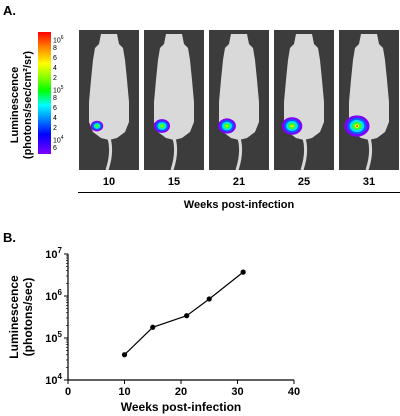 The image size is (400, 416). What do you see at coordinates (58, 40) in the screenshot?
I see `colorbar-tick-label: 10⁶` at bounding box center [58, 40].